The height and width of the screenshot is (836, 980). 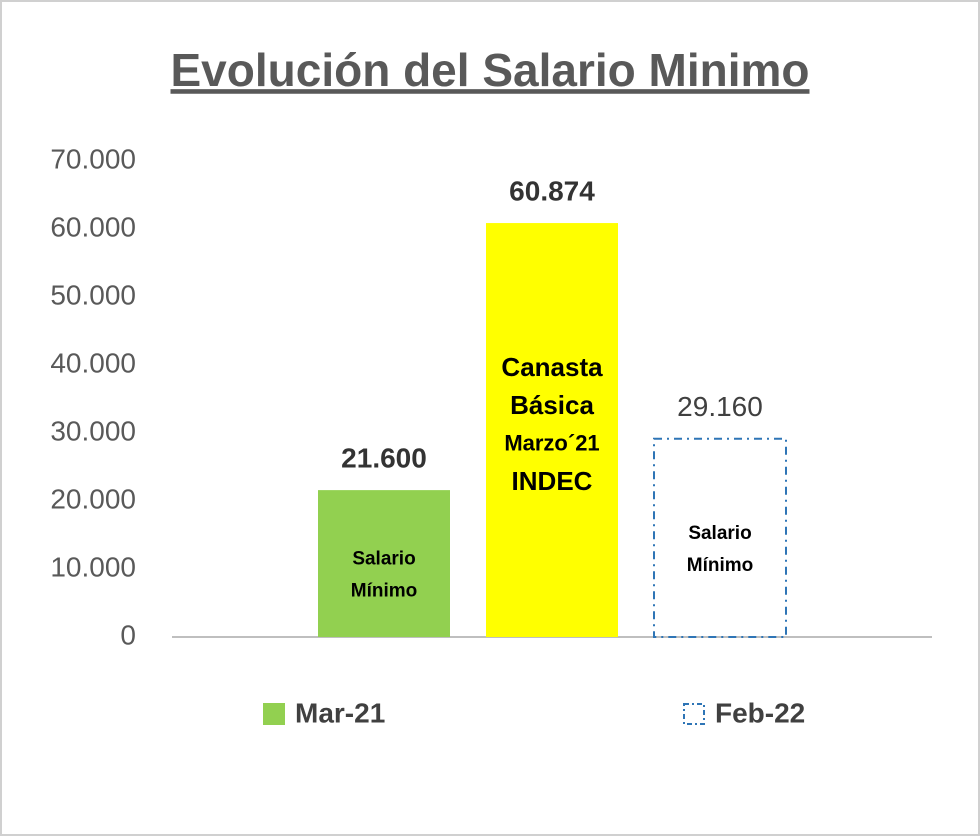 I want to click on legend-label: Mar-21, so click(x=340, y=712).